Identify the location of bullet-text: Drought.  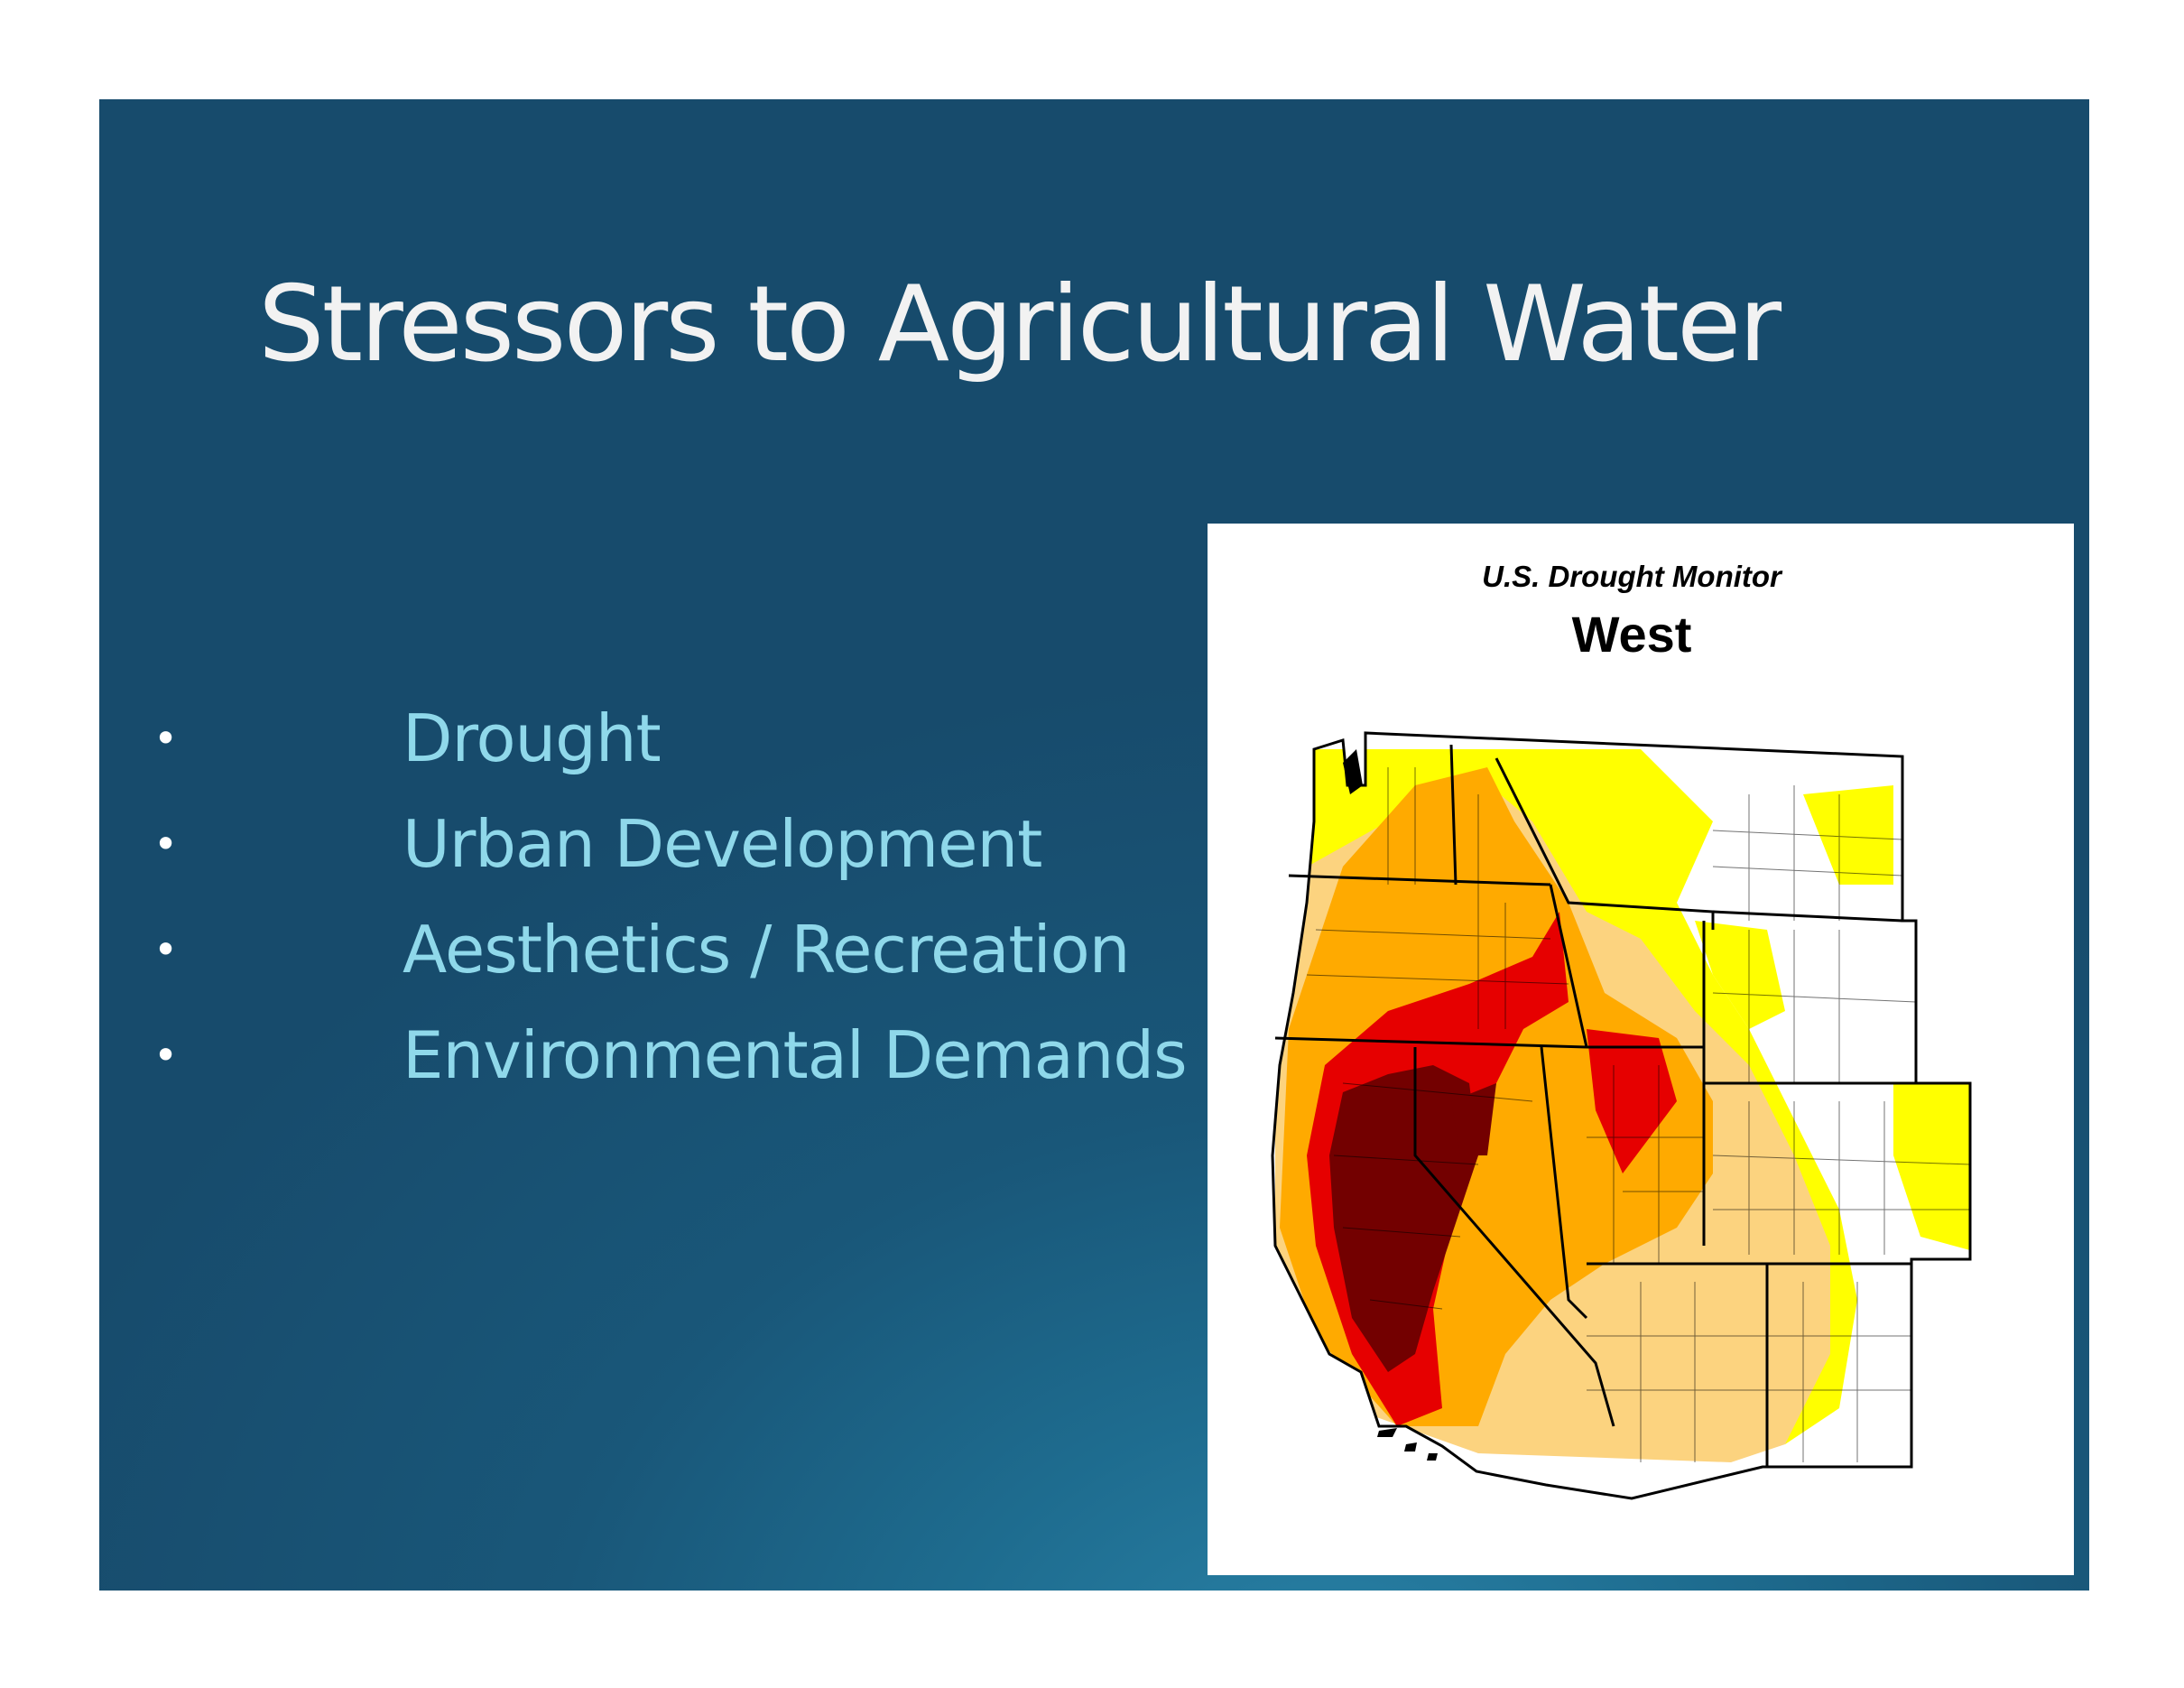
(532, 738).